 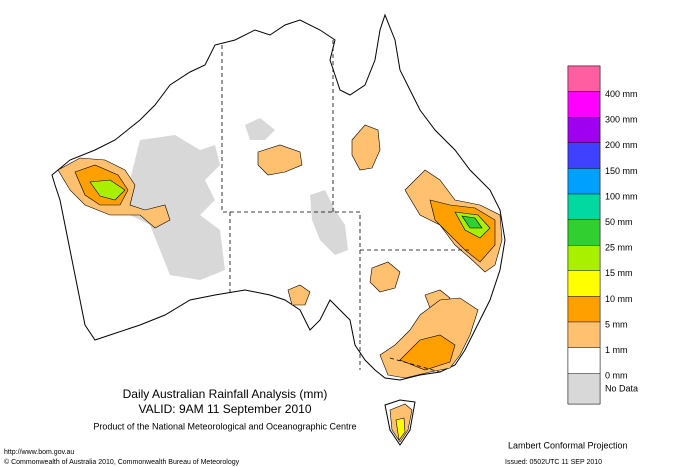 What do you see at coordinates (621, 171) in the screenshot?
I see `legend-label: 150 mm` at bounding box center [621, 171].